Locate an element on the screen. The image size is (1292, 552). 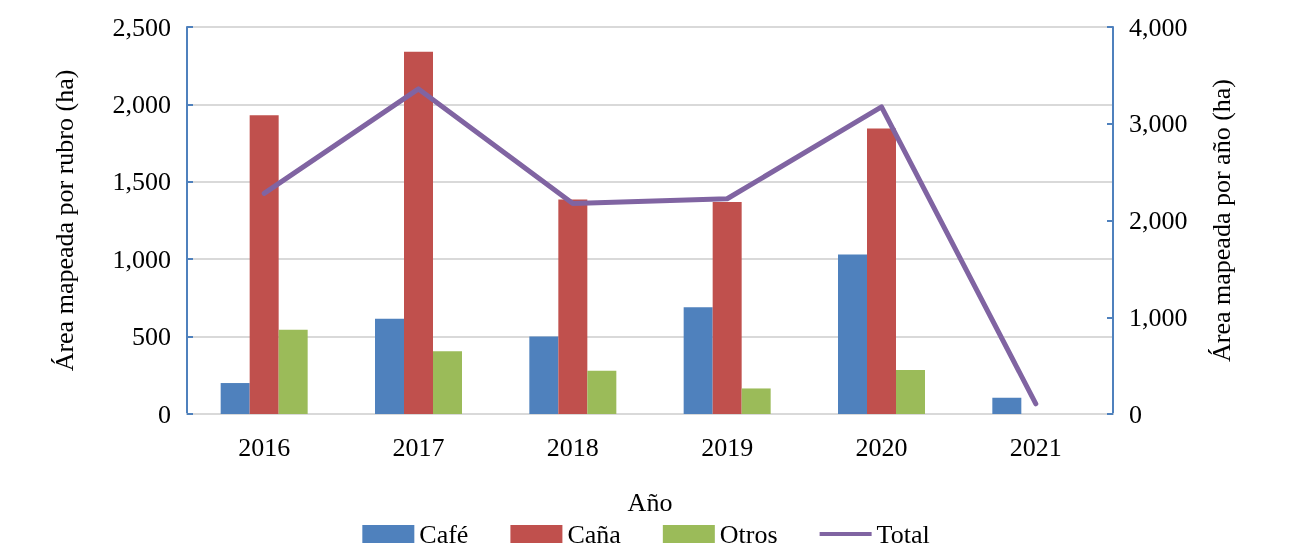
legend-label: Caña is located at coordinates (594, 534).